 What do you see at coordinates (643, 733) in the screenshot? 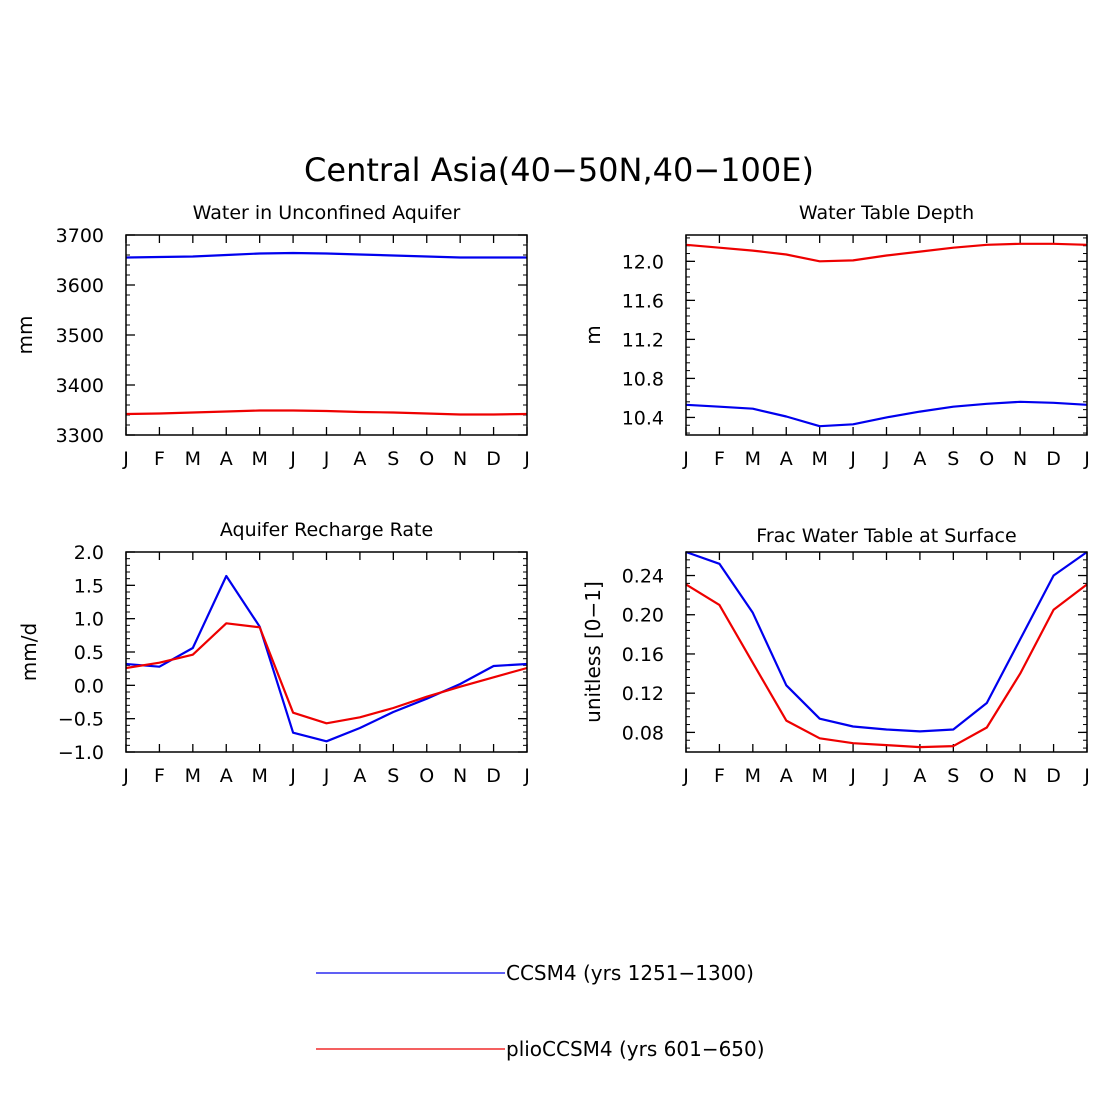
I see `y-tick-label: 0.08` at bounding box center [643, 733].